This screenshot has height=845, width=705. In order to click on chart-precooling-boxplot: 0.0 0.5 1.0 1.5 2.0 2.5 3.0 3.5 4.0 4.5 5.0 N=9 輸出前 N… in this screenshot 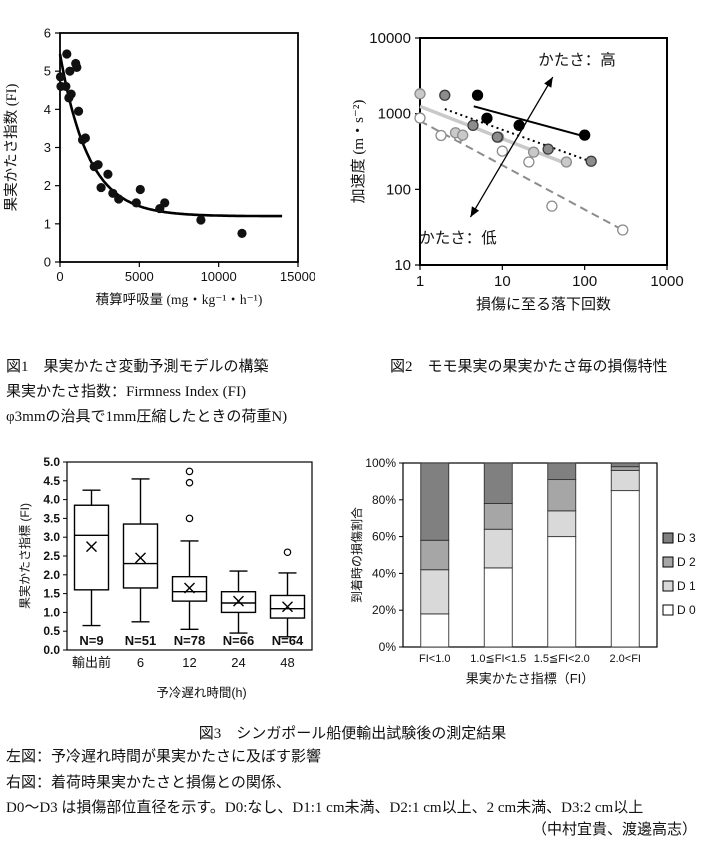, I will do `click(165, 577)`.